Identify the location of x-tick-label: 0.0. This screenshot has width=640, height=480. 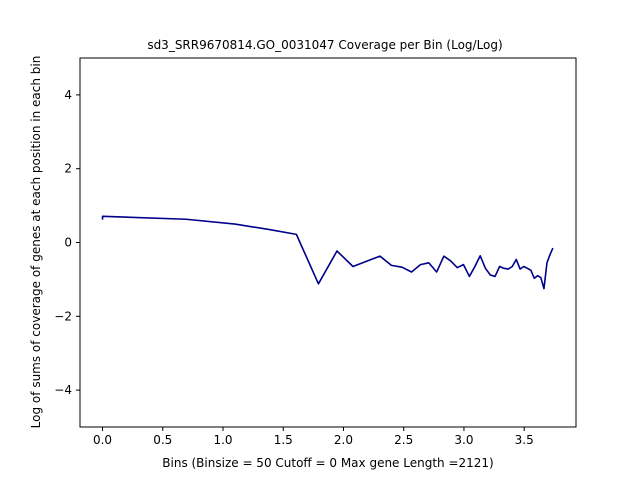
(102, 440).